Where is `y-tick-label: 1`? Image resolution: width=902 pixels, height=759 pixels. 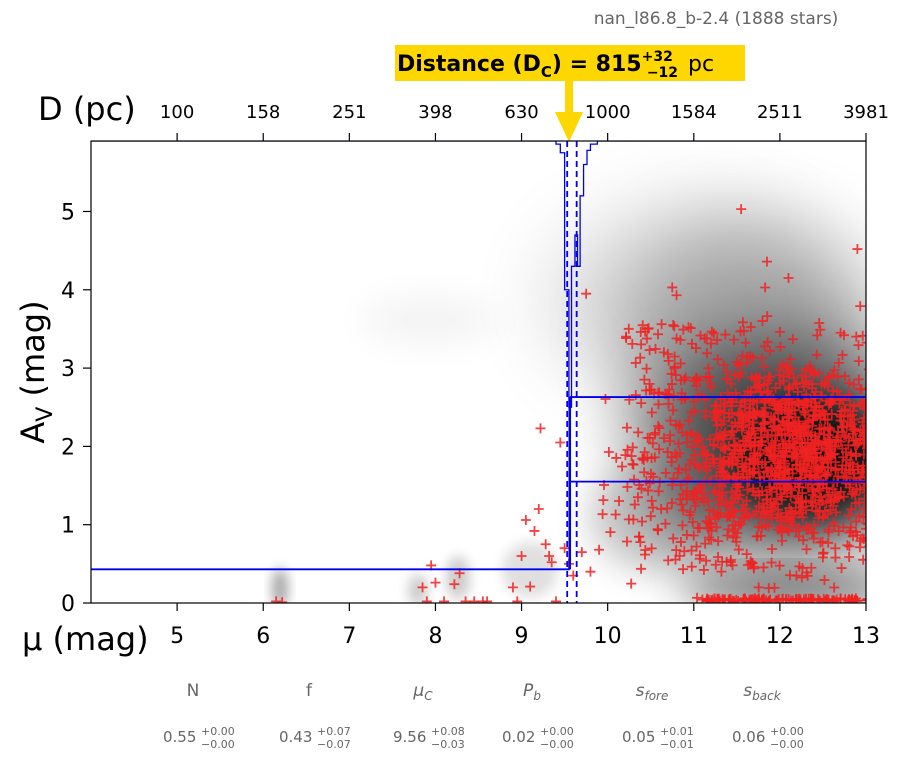 y-tick-label: 1 is located at coordinates (68, 526).